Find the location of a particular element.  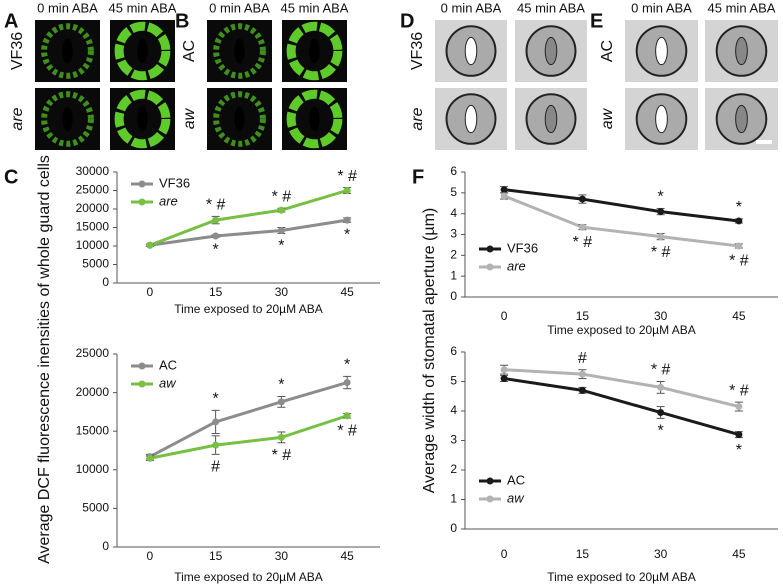

legend-label: are is located at coordinates (516, 265).